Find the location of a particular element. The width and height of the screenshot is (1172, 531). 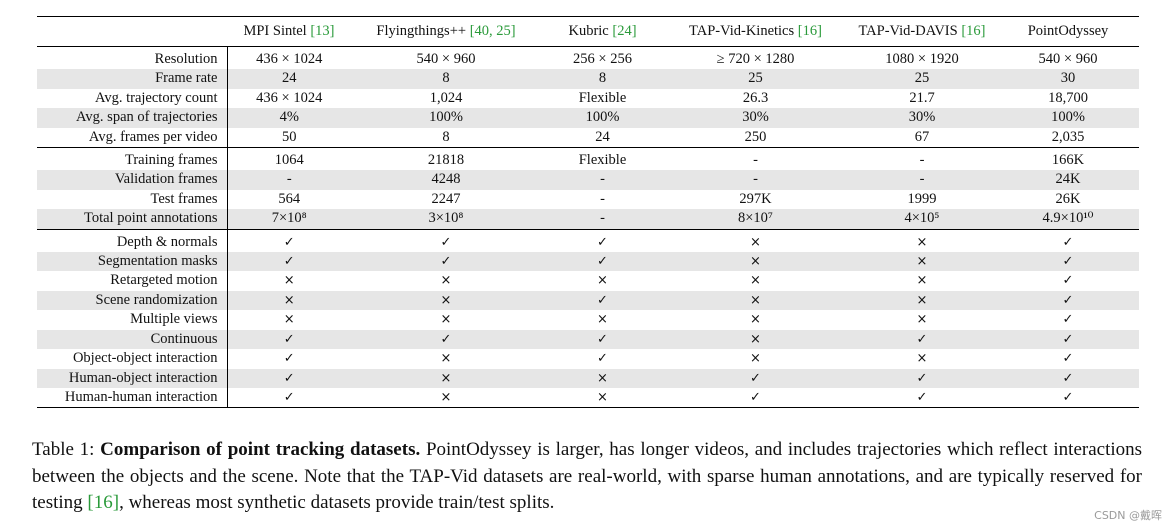

caption-citation: [16] is located at coordinates (103, 502).